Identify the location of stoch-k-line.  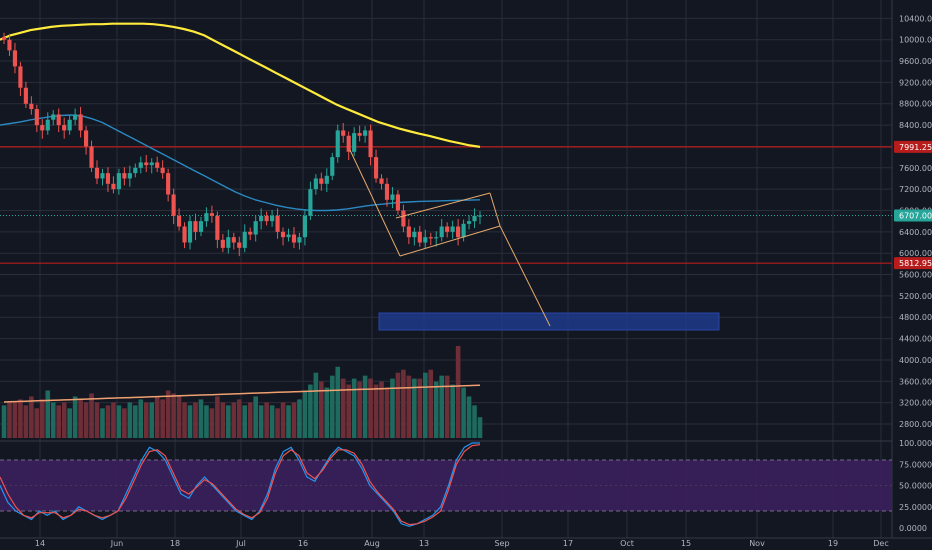
(240, 484).